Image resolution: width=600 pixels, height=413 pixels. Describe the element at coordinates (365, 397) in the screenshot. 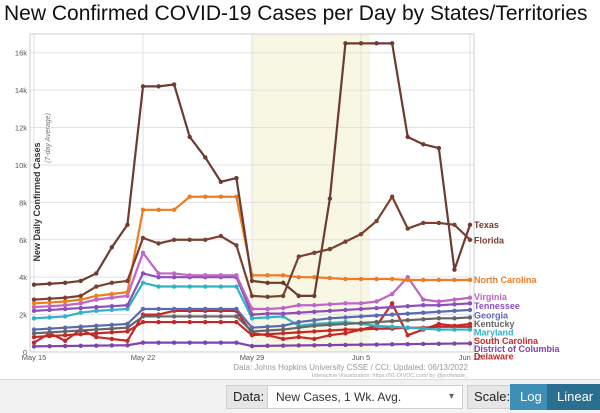

I see `data-select: New Cases, 1 Wk. Avg. ▾` at that location.